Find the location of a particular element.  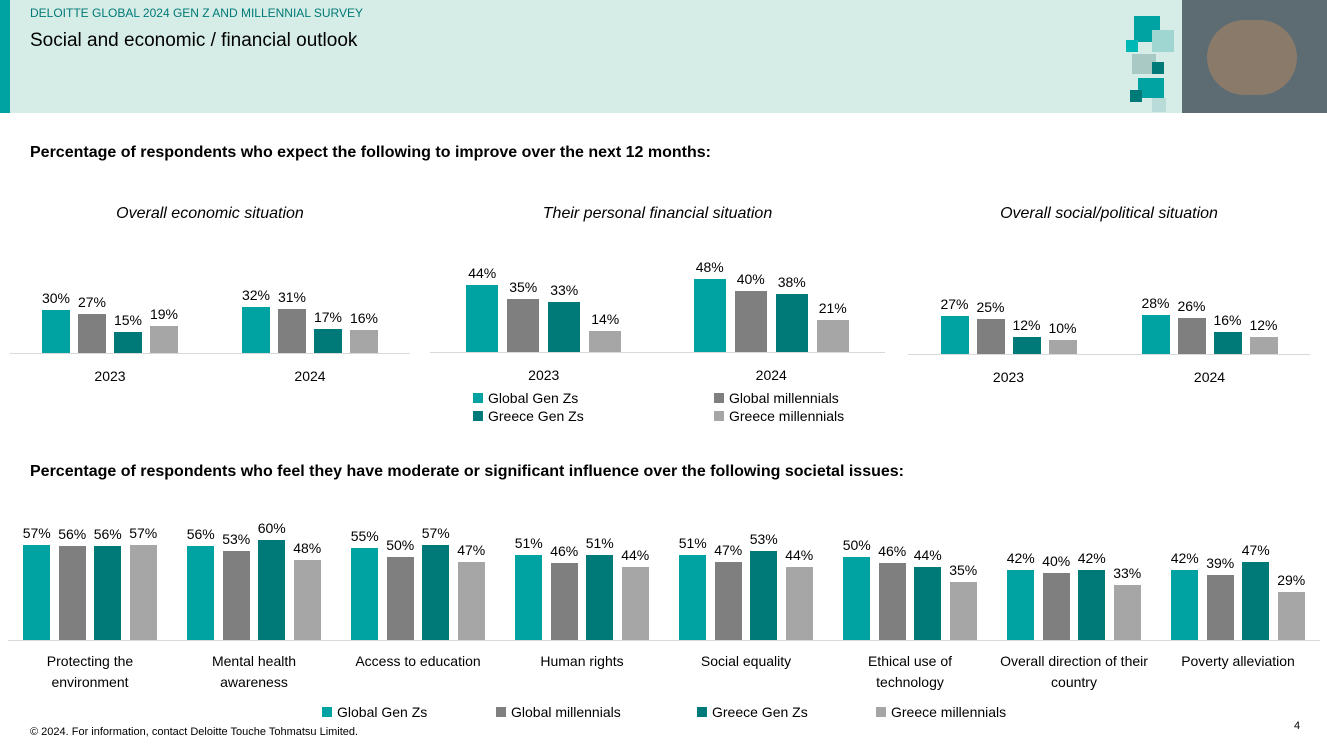

legend-item: Global Gen Zs is located at coordinates (374, 712).